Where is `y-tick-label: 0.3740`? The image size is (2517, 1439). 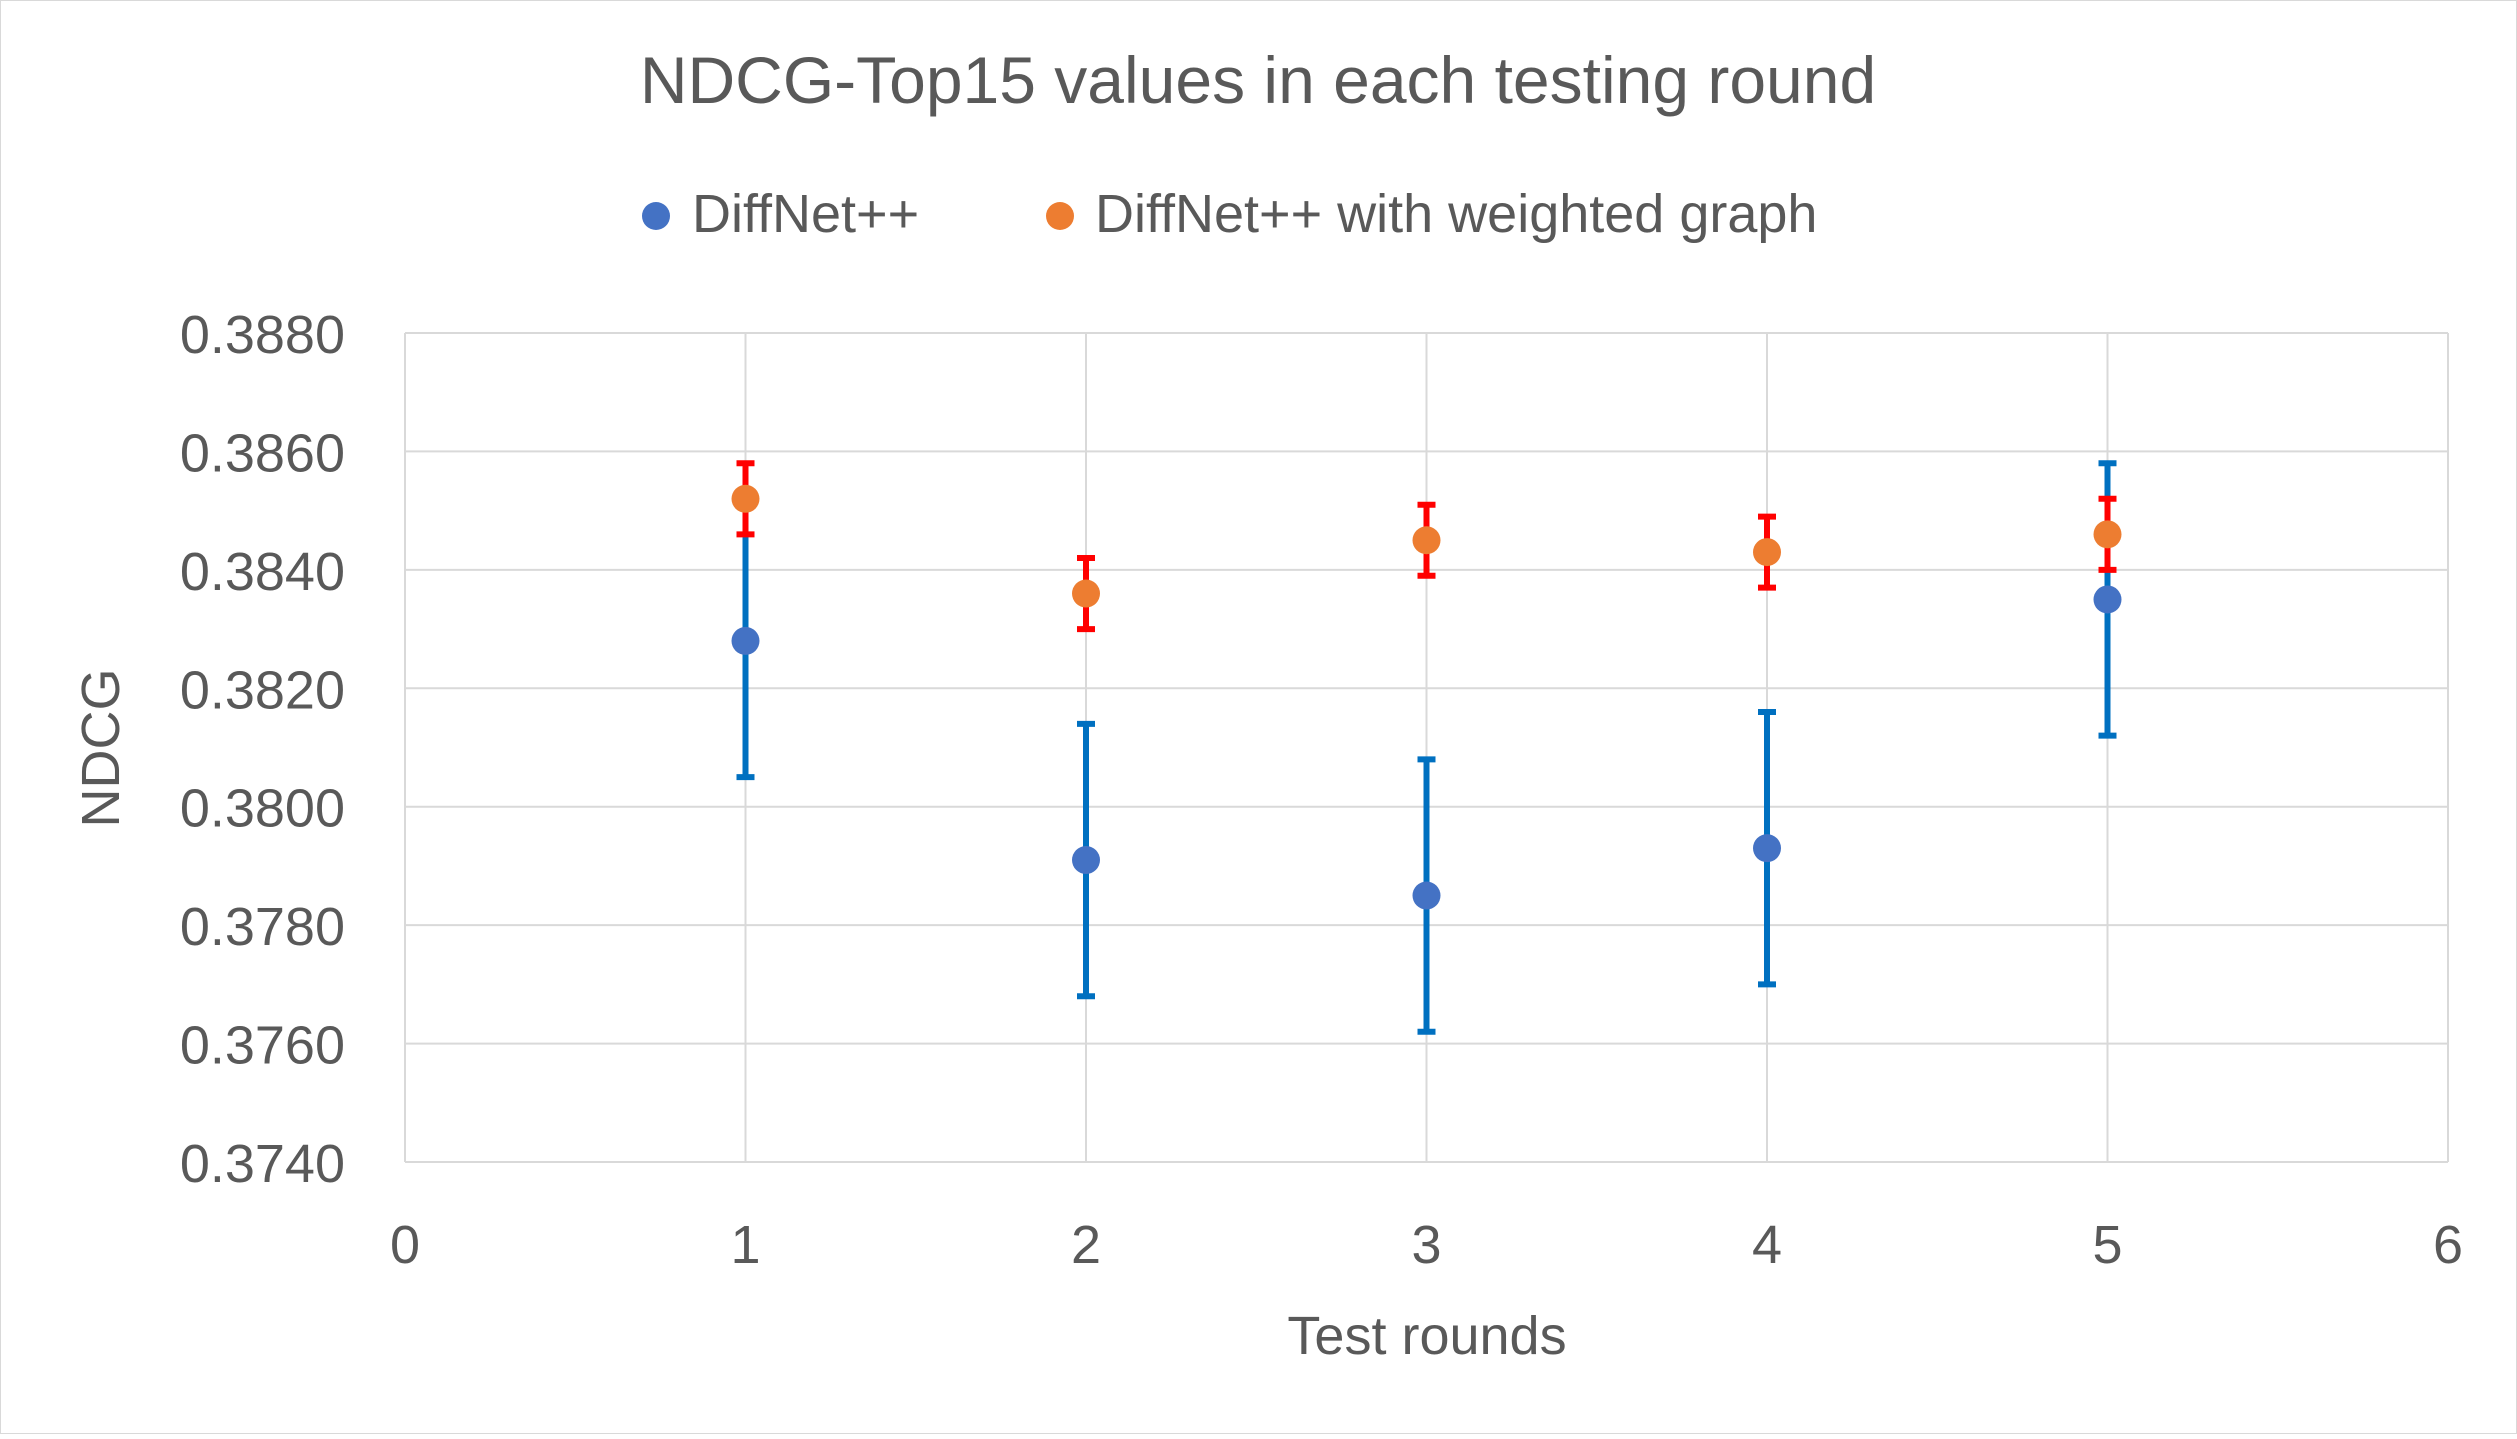
y-tick-label: 0.3740 is located at coordinates (262, 1164).